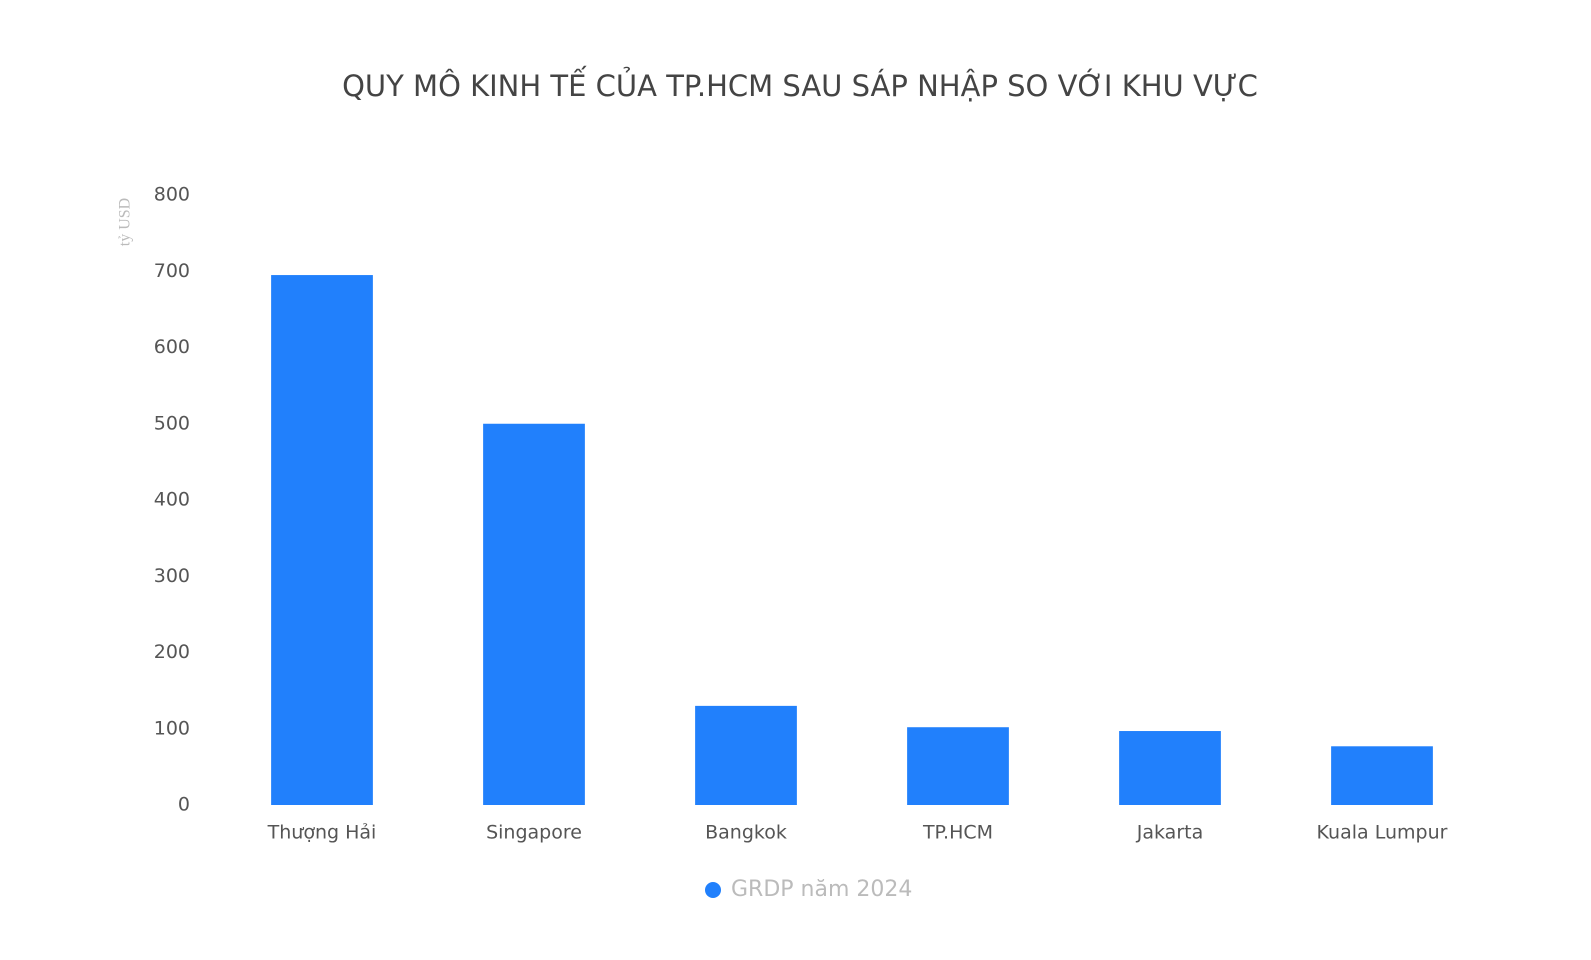  I want to click on legend-marker, so click(713, 890).